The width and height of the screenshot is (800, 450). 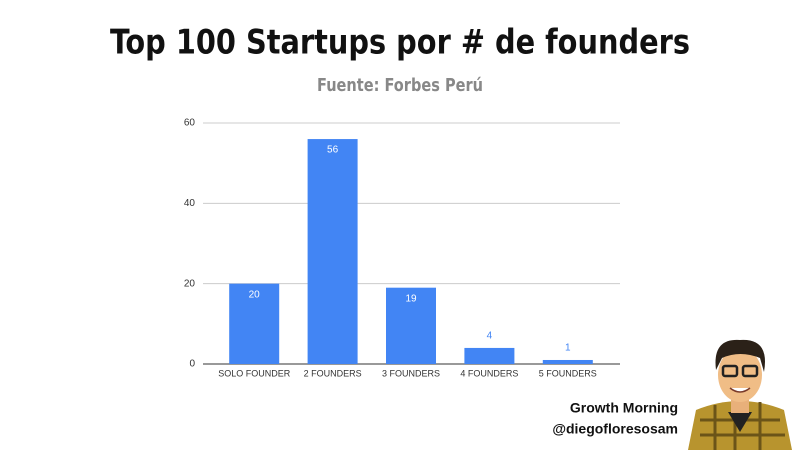 What do you see at coordinates (254, 373) in the screenshot?
I see `x-tick-label: SOLO FOUNDER` at bounding box center [254, 373].